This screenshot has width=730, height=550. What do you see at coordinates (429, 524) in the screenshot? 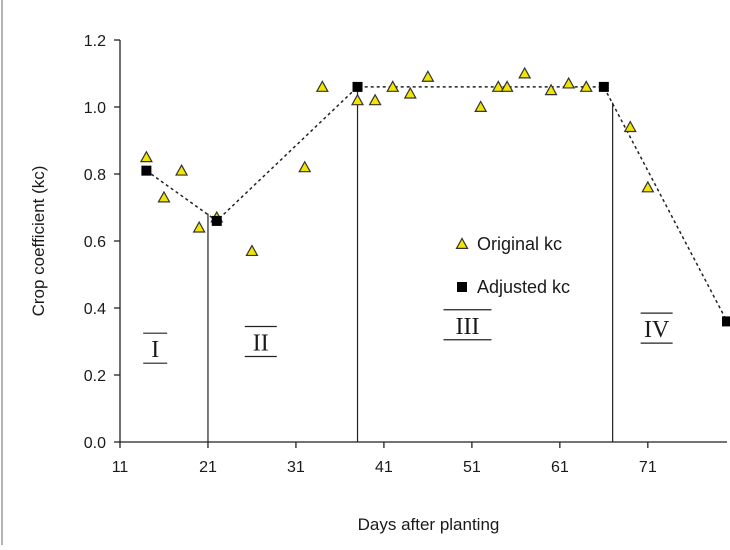
I see `x-axis-title: Days after planting` at bounding box center [429, 524].